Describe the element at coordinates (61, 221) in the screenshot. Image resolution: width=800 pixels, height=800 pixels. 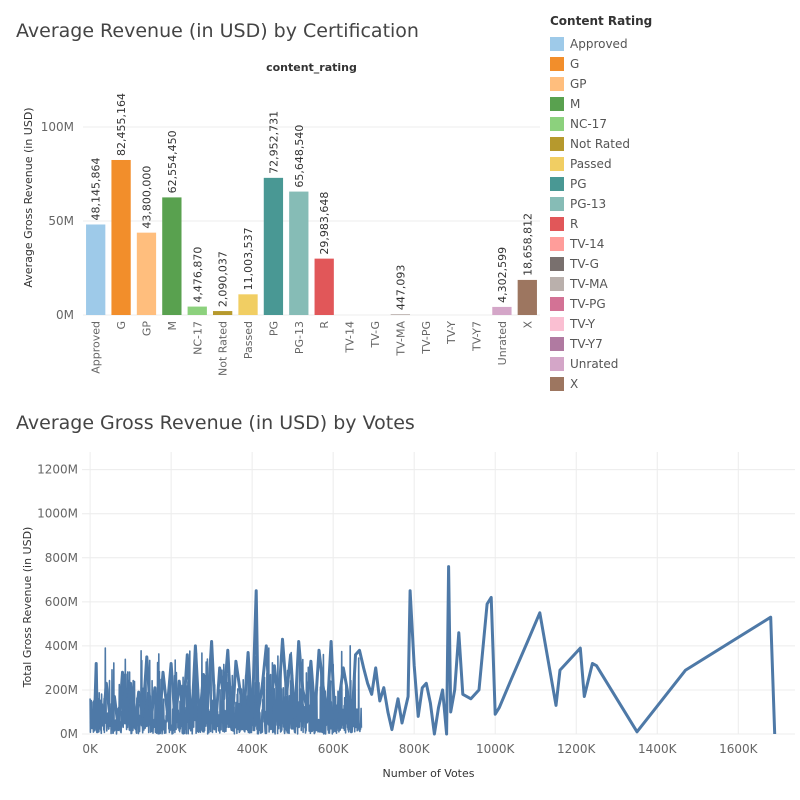
I see `y-tick-label: 50M` at that location.